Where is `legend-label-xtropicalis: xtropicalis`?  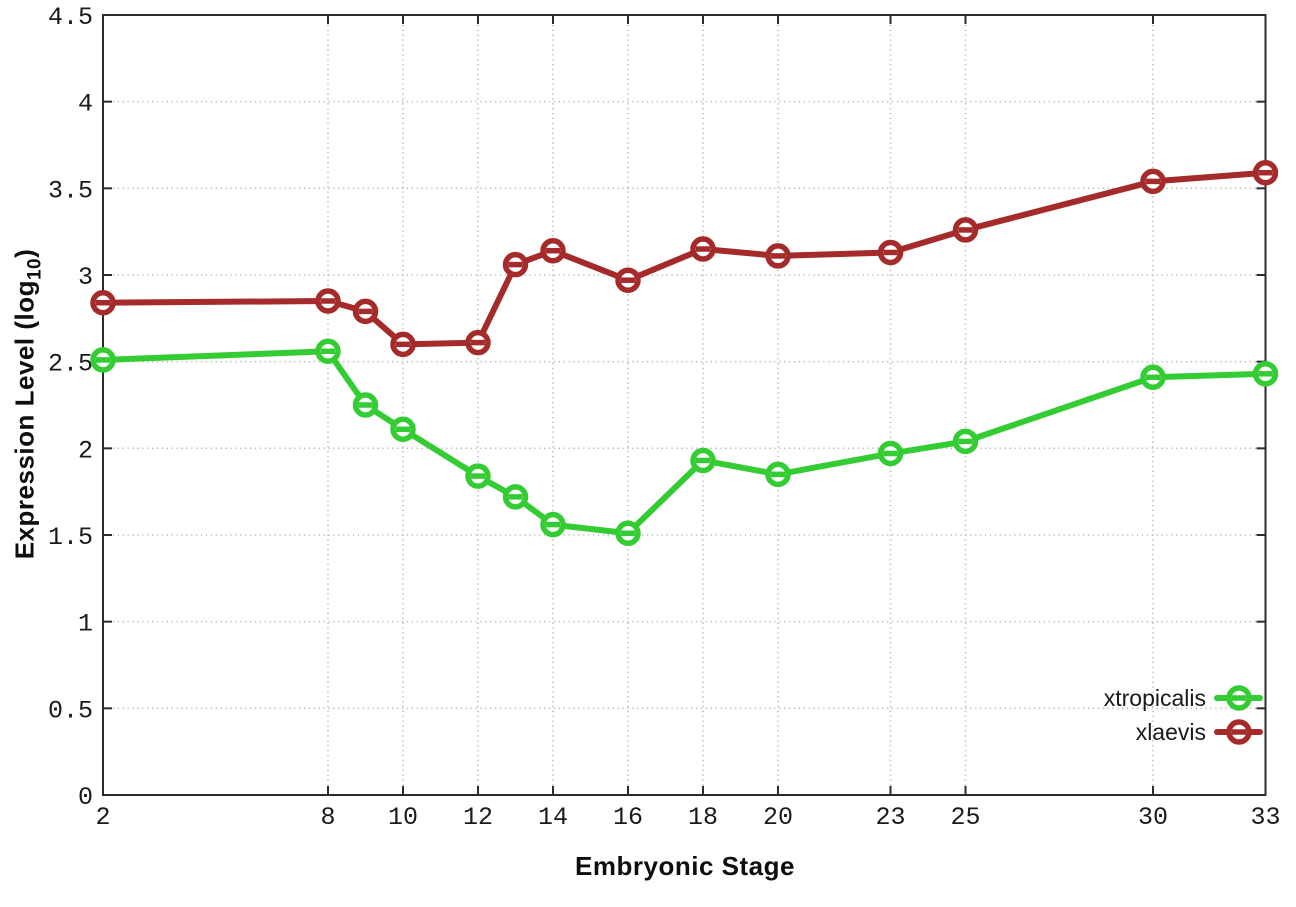
legend-label-xtropicalis: xtropicalis is located at coordinates (1155, 698).